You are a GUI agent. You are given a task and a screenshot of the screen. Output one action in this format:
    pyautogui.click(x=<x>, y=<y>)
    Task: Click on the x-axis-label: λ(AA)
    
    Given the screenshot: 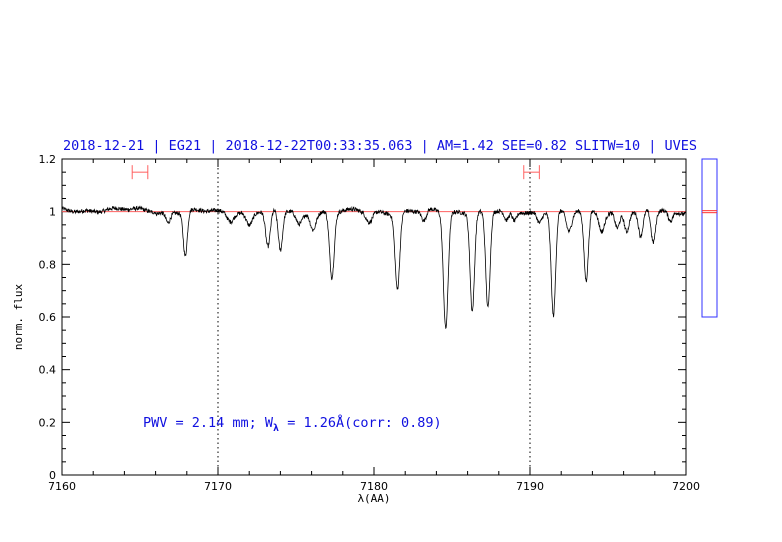 What is the action you would take?
    pyautogui.click(x=373, y=498)
    